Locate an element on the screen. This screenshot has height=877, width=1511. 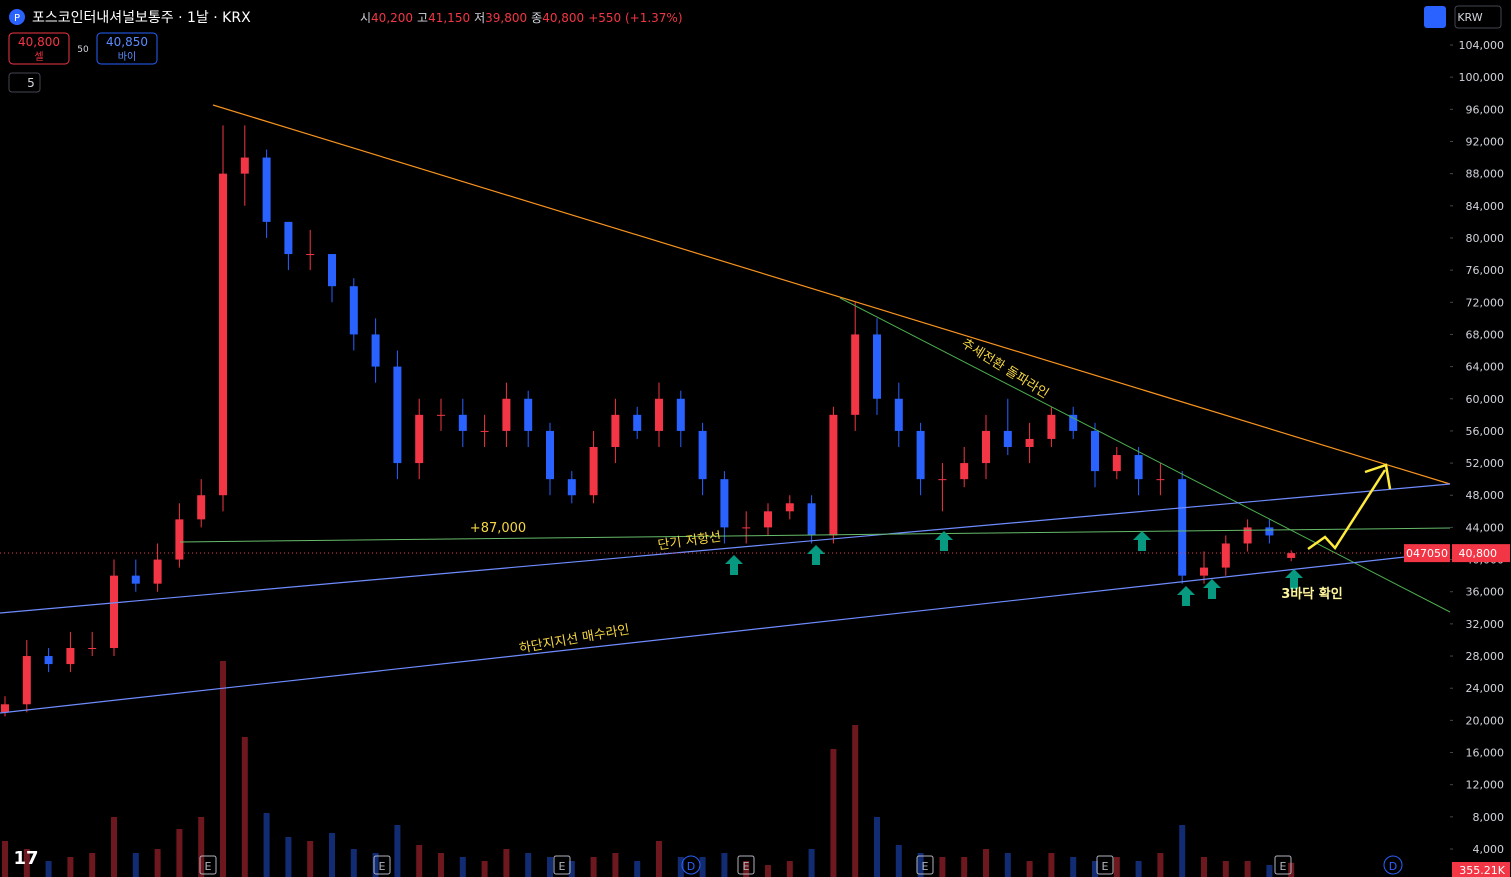
annotation: 추세전환 돌파라인 is located at coordinates (1005, 369).